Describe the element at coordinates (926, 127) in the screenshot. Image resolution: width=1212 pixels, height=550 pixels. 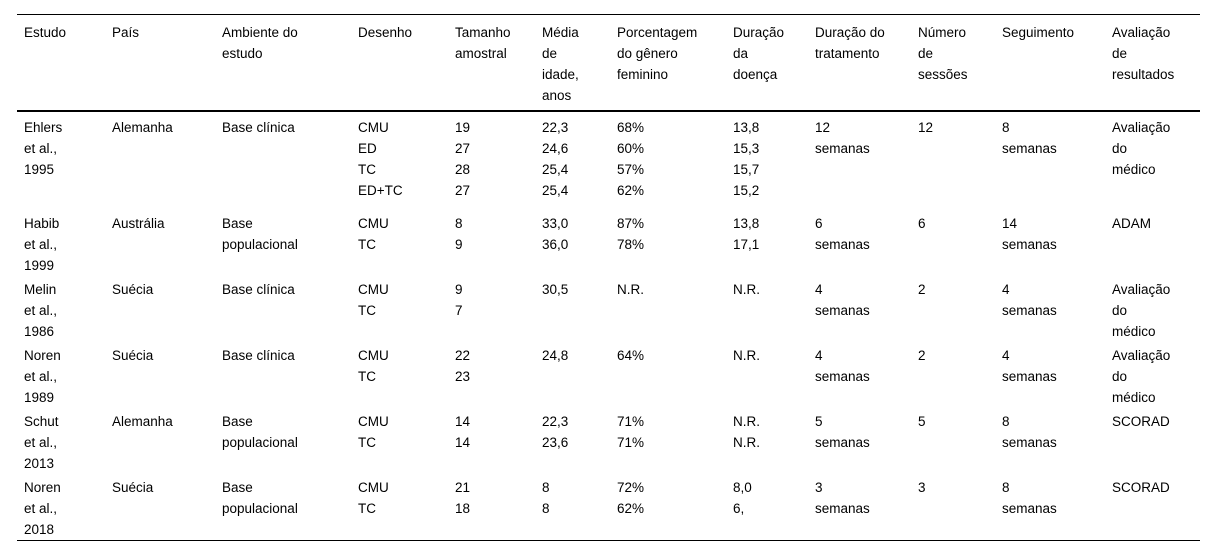
I see `cell-sessoes: 12` at that location.